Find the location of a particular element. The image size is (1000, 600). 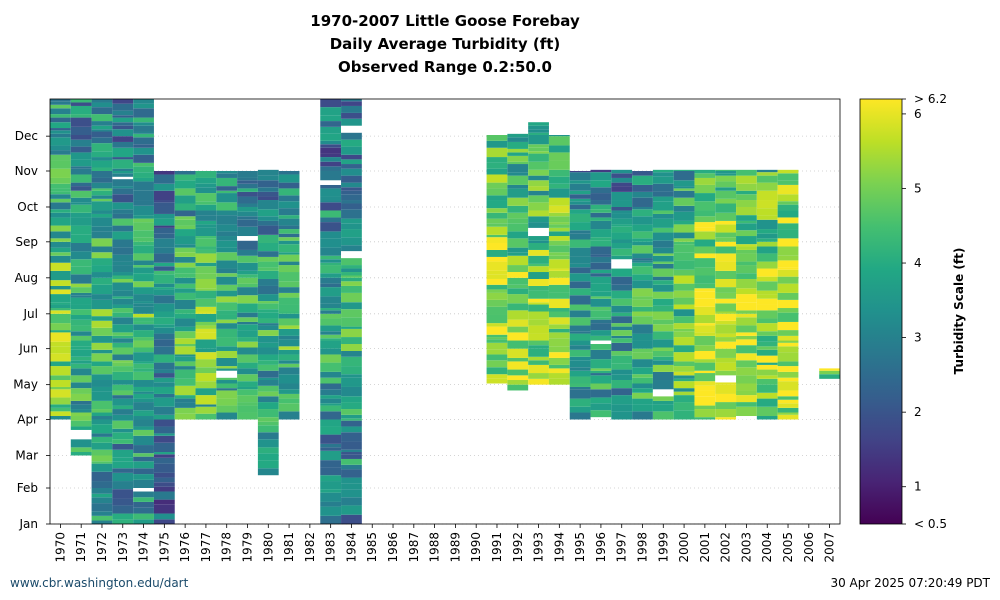

heat-cell-2002 is located at coordinates (726, 379).